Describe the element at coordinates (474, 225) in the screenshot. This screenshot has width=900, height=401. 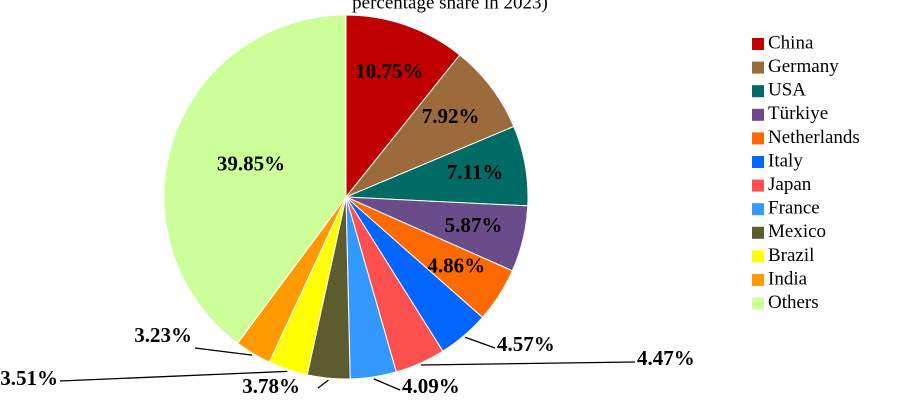
I see `data-label: 5.87%` at that location.